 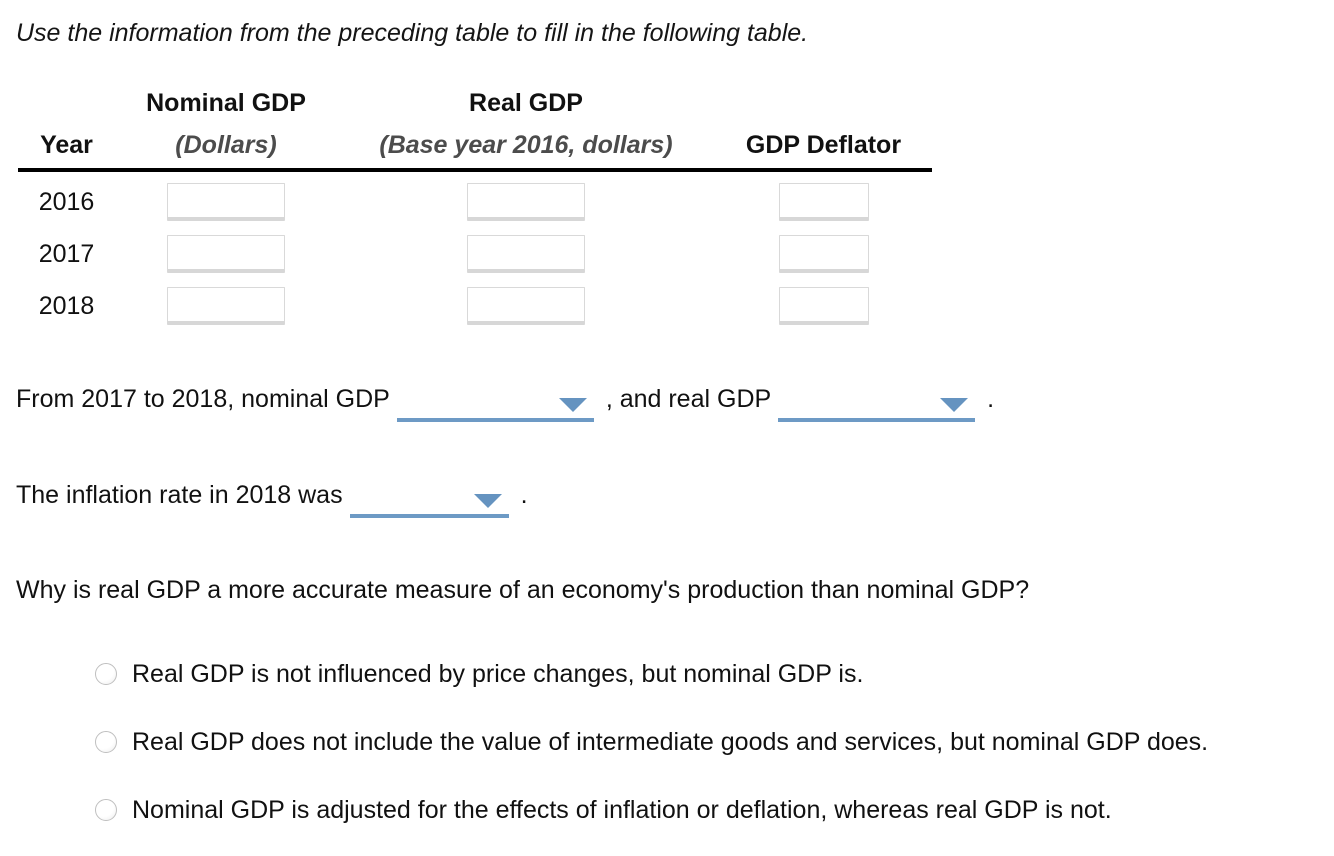 What do you see at coordinates (226, 145) in the screenshot?
I see `column-header-nominal-units: (Dollars)` at bounding box center [226, 145].